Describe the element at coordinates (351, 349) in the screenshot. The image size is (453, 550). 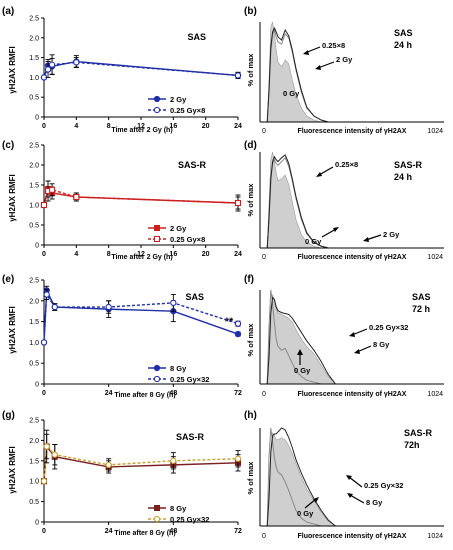
I see `panel-f-annotations: 0.25 Gy×32 8 Gy 0 Gy` at that location.